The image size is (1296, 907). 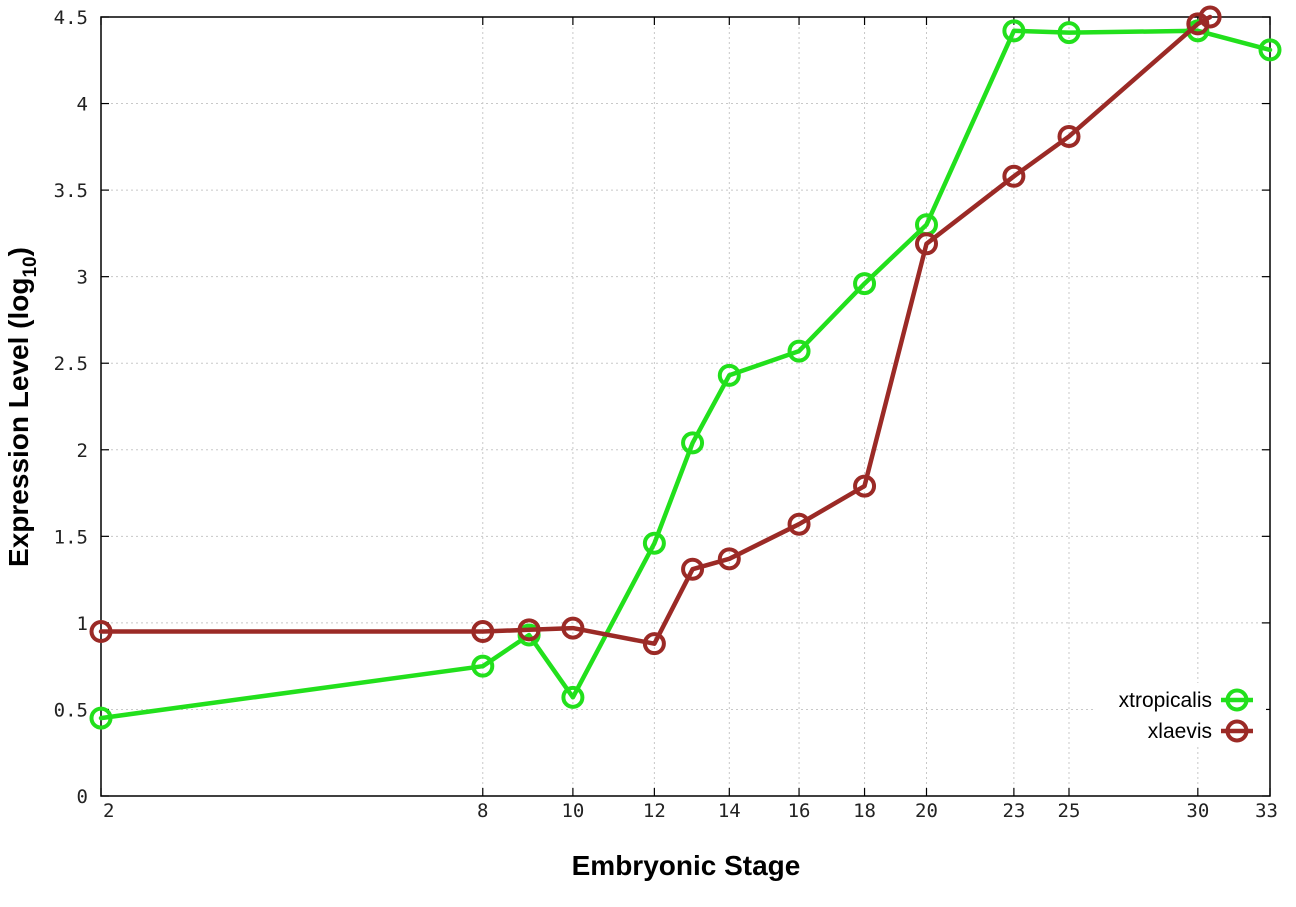 What do you see at coordinates (864, 811) in the screenshot?
I see `x-tick-label: 18` at bounding box center [864, 811].